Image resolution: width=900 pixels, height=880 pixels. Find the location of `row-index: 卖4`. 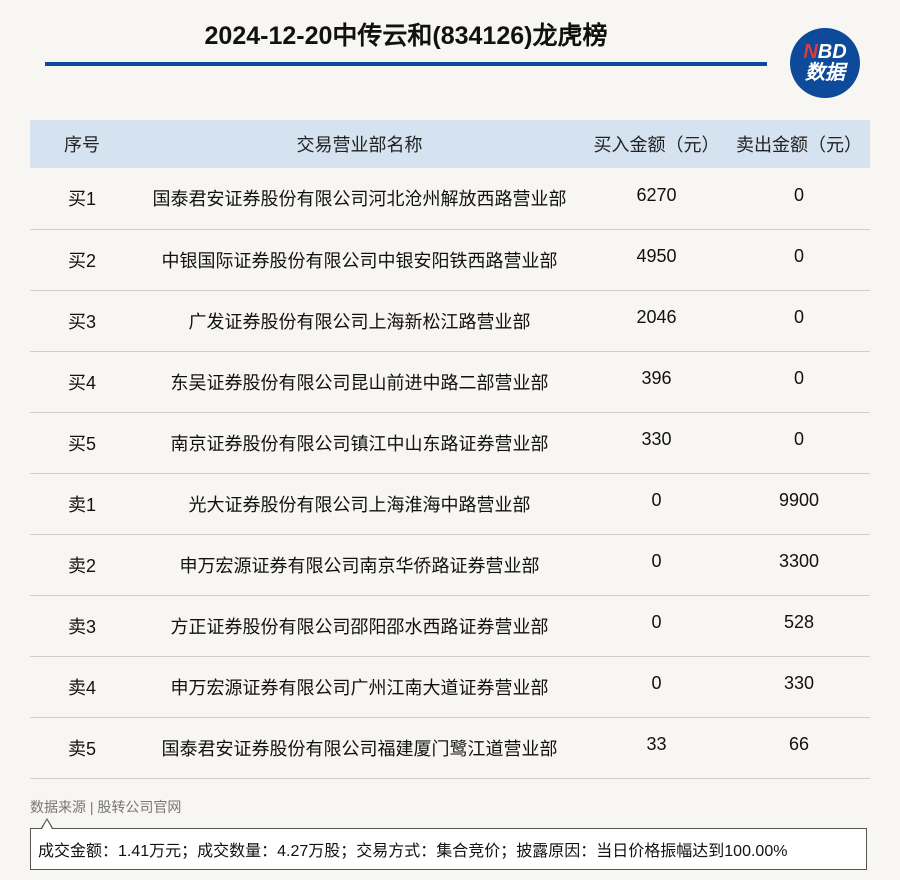

row-index: 卖4 is located at coordinates (81, 687).